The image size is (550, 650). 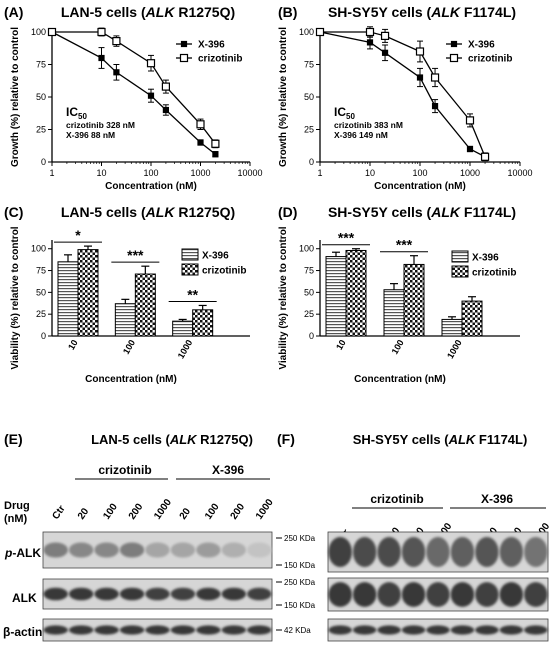 I want to click on y-tick-label: 0, so click(x=311, y=336).